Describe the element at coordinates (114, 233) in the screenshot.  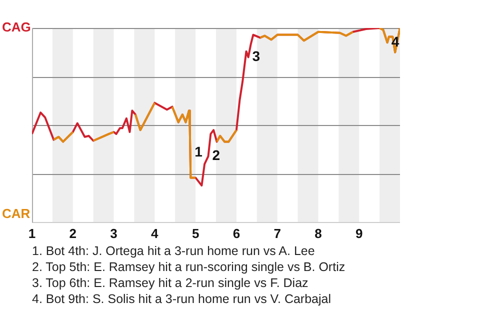
I see `x-tick-label: 3` at that location.